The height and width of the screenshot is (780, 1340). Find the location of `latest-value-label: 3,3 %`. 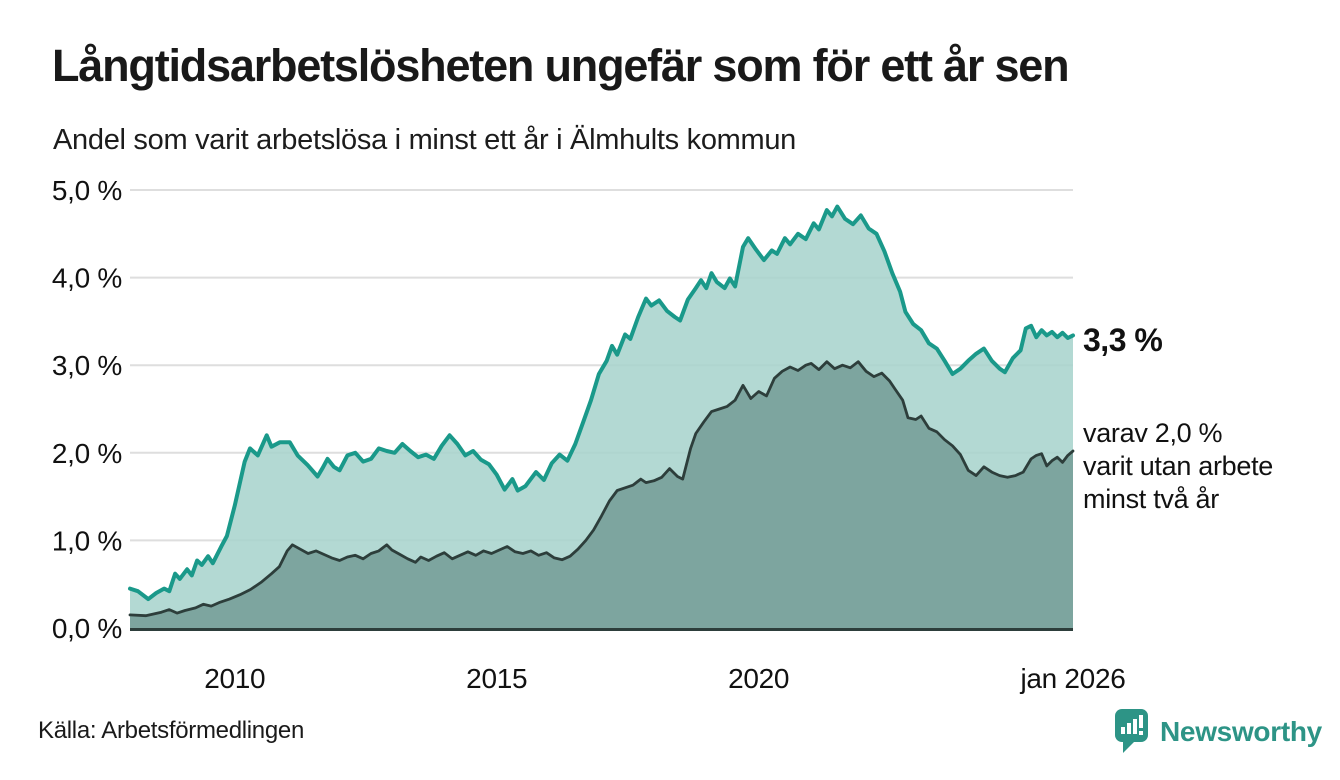

latest-value-label: 3,3 % is located at coordinates (1123, 340).